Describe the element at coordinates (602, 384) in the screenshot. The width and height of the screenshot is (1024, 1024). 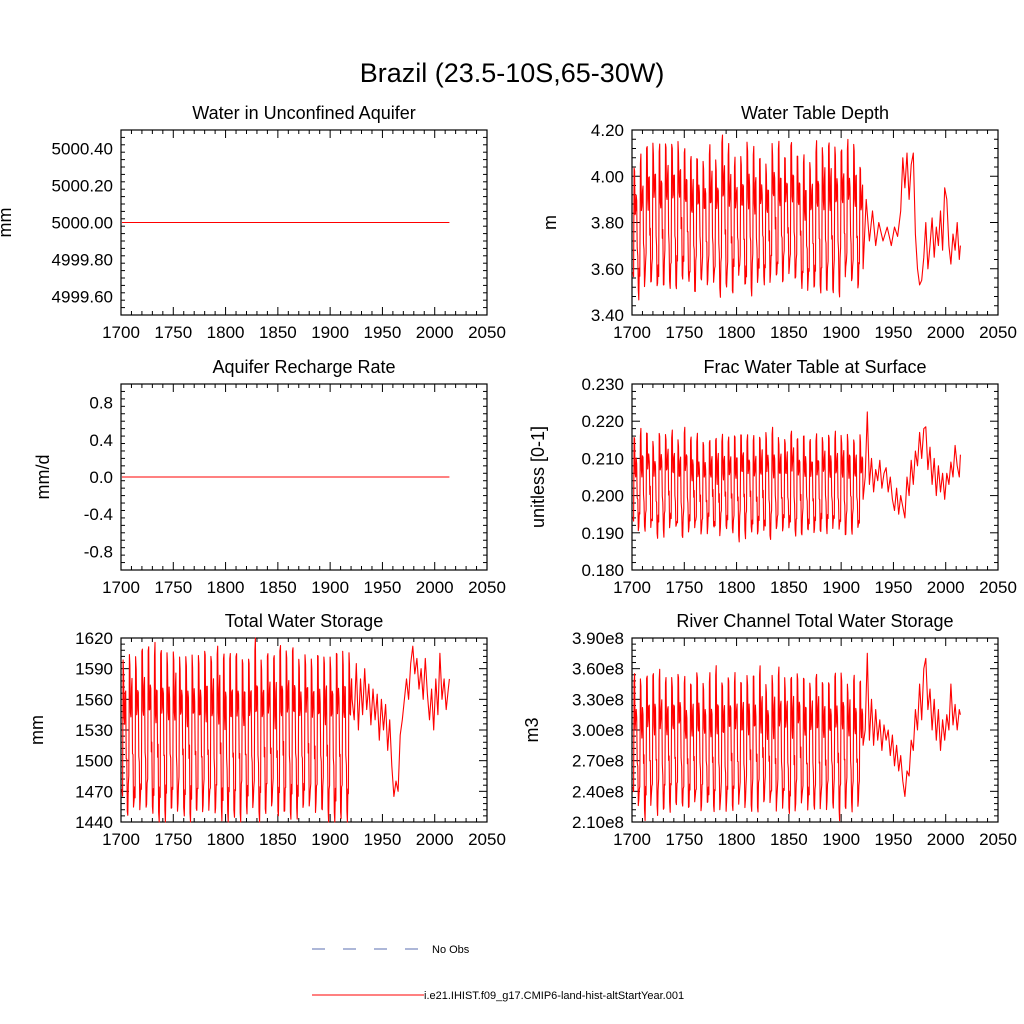
I see `y-tick-label: 0.230` at that location.